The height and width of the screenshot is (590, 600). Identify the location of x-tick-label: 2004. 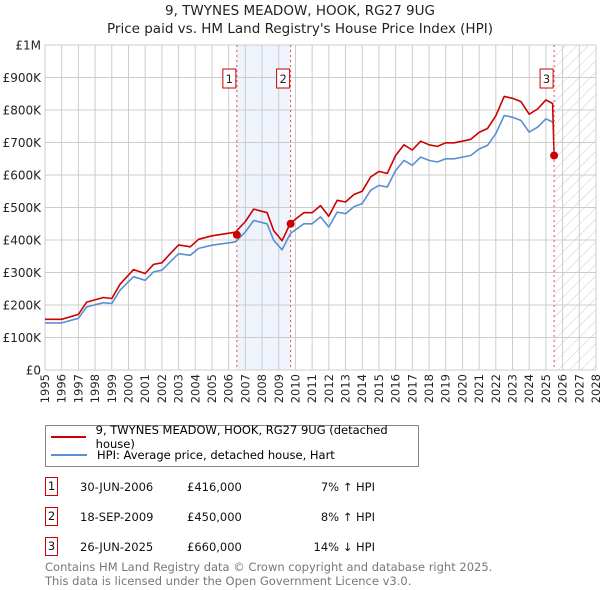
(195, 388).